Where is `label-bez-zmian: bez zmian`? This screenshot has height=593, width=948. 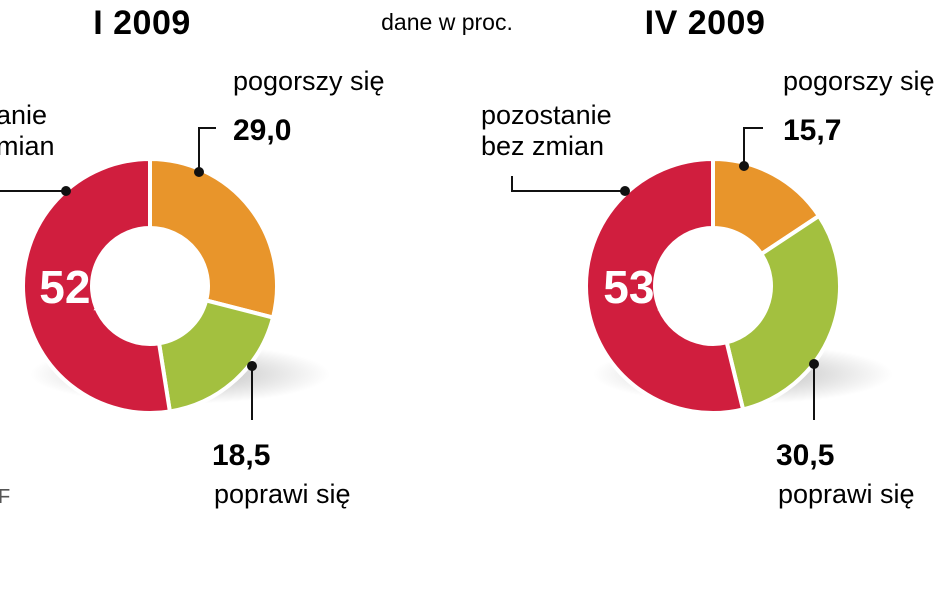
label-bez-zmian: bez zmian is located at coordinates (542, 146).